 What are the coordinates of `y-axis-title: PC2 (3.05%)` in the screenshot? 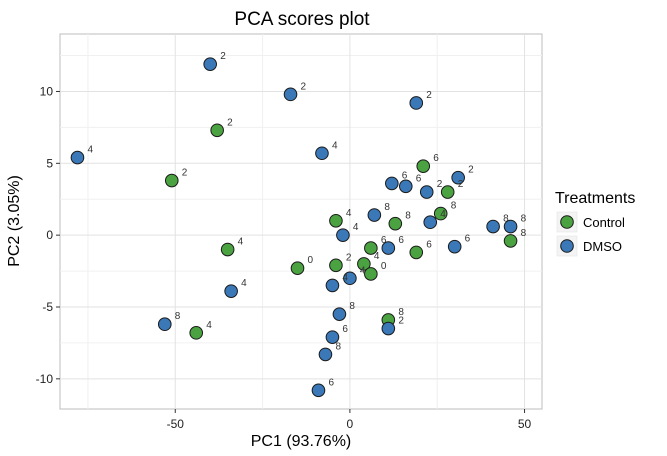 It's located at (14, 221).